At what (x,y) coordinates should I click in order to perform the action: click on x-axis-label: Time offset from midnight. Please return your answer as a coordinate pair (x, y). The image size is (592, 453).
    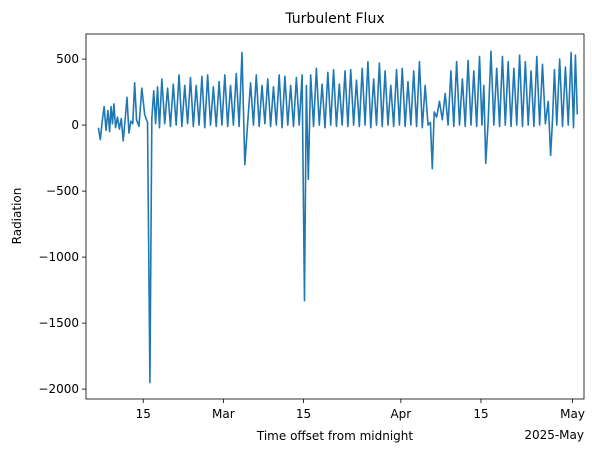
    Looking at the image, I should click on (334, 436).